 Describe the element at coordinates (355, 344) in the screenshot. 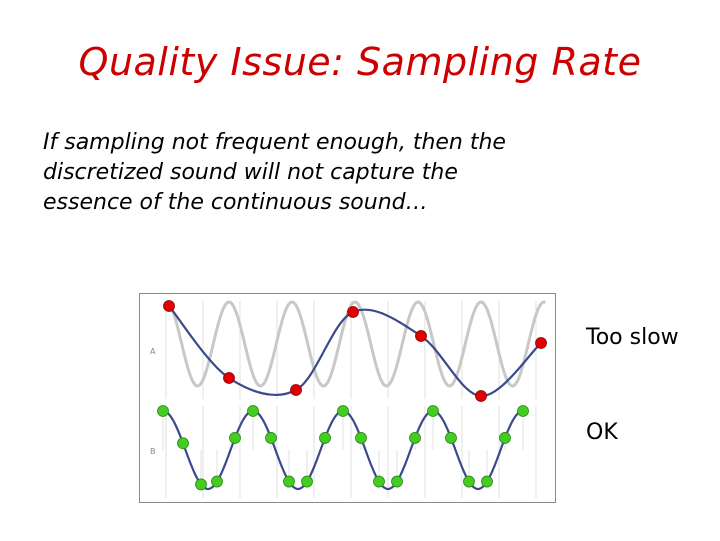

I see `panel-a-original-wave` at that location.